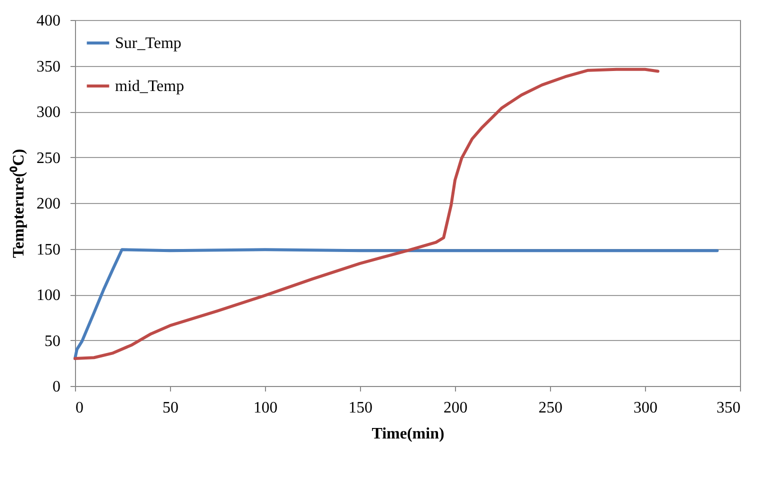 Image resolution: width=781 pixels, height=490 pixels. Describe the element at coordinates (48, 295) in the screenshot. I see `y-tick-label: 100` at that location.